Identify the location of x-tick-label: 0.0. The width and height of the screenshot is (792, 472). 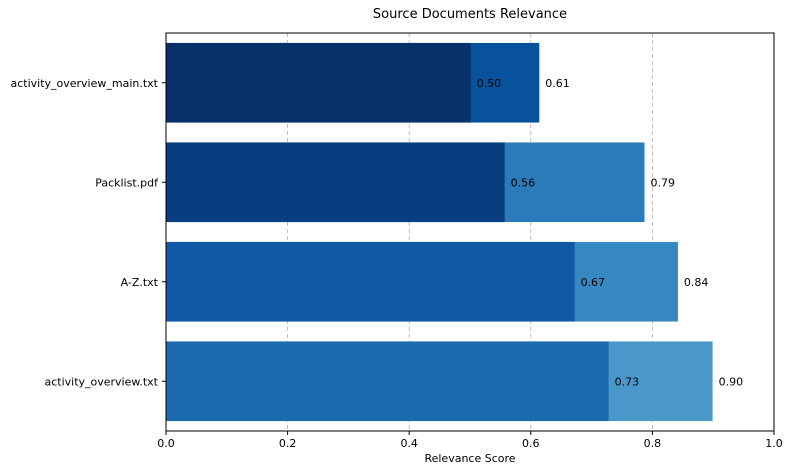
(166, 443).